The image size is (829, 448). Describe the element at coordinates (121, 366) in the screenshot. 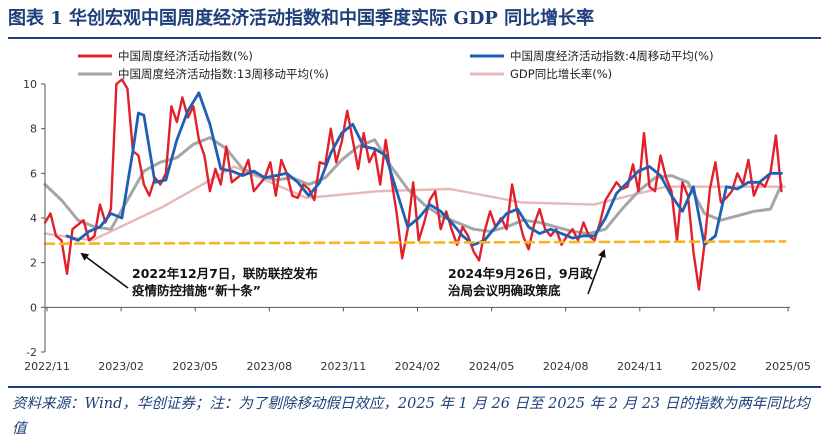

I see `x-tick-label: 2023/02` at that location.